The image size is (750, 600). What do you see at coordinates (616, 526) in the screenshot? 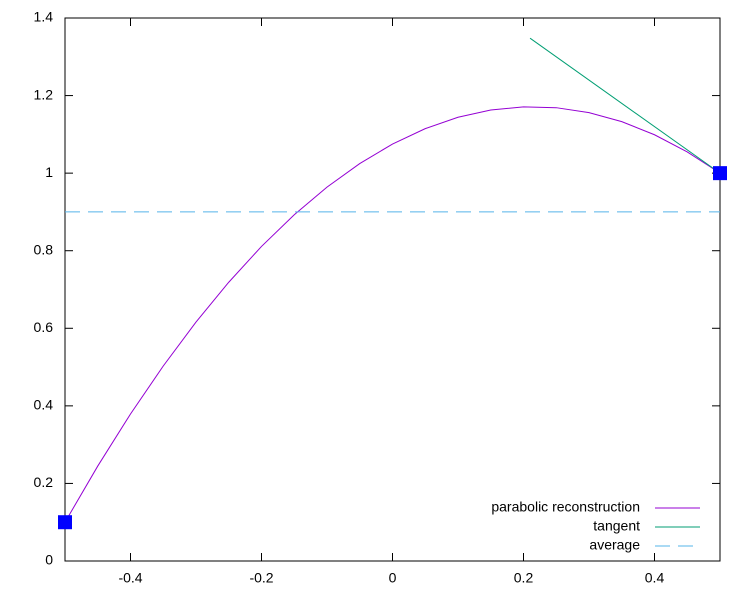
I see `legend-label: tangent` at bounding box center [616, 526].